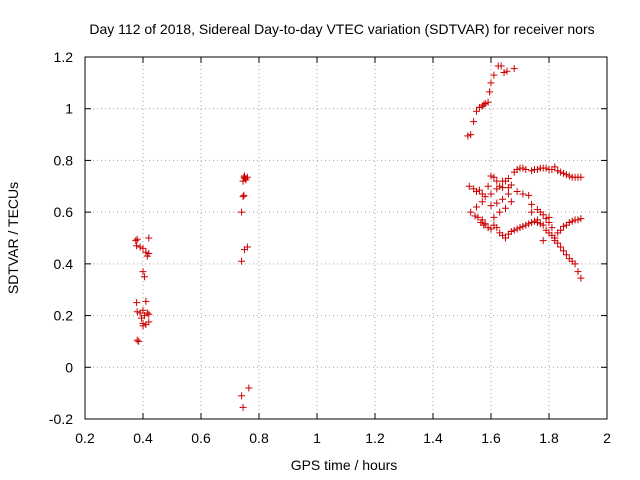 The height and width of the screenshot is (480, 640). Describe the element at coordinates (61, 419) in the screenshot. I see `y-tick-label: -0.2` at that location.